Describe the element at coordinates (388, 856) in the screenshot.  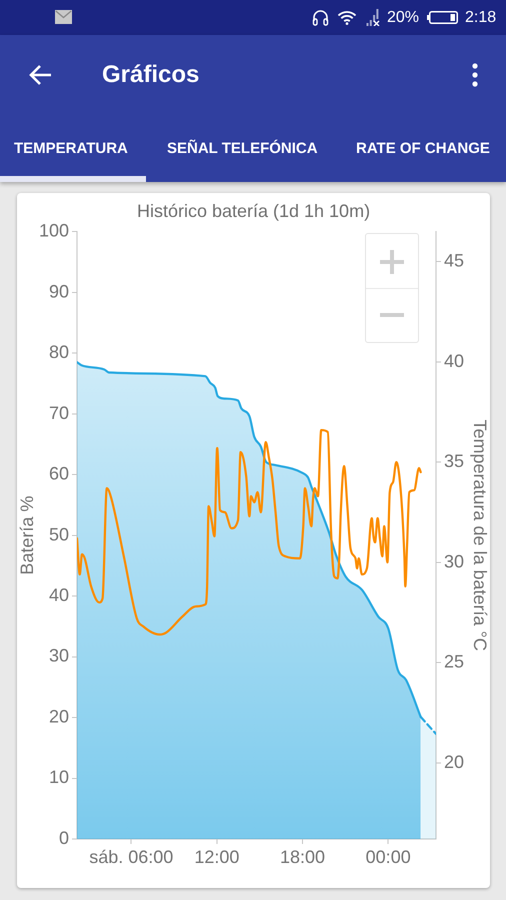
I see `x-tick-label: 00:00` at that location.